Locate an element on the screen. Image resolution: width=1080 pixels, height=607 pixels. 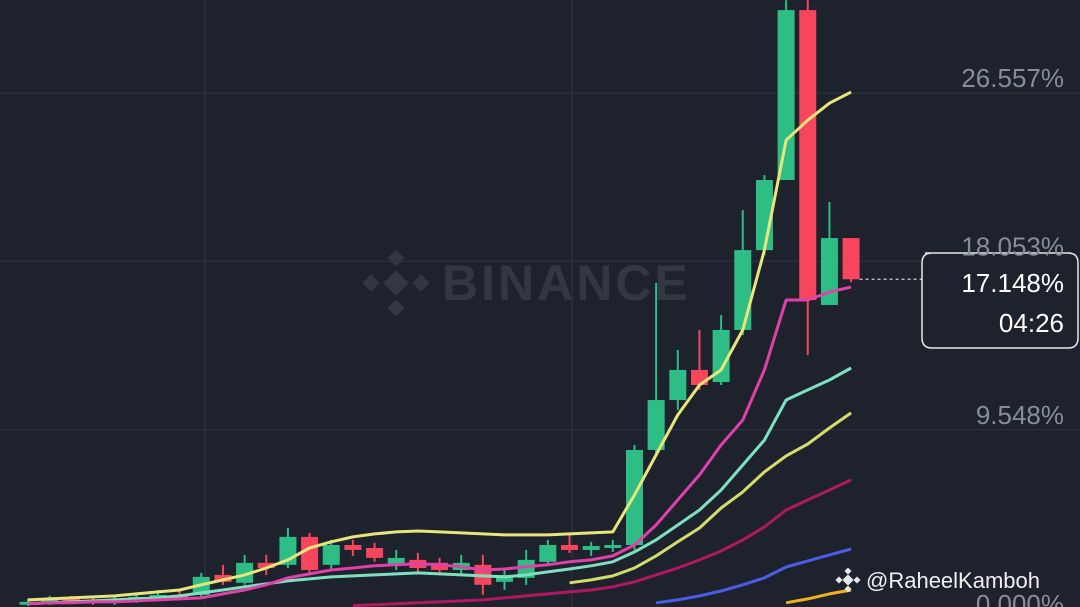
y-tick-label: 18.053% is located at coordinates (1012, 246).